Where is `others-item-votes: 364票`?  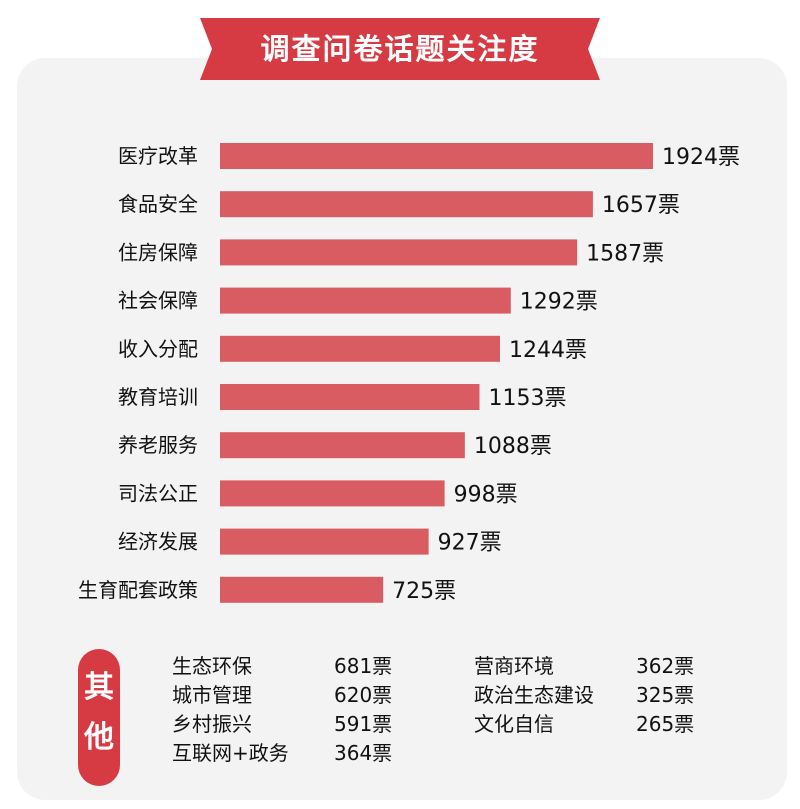
others-item-votes: 364票 is located at coordinates (363, 753).